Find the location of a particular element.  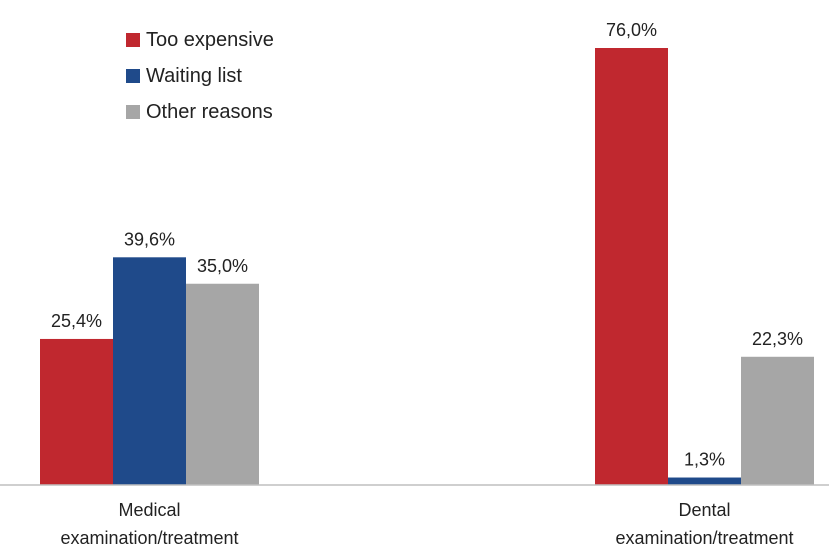

legend-item-waiting-list: Waiting list is located at coordinates (200, 76).